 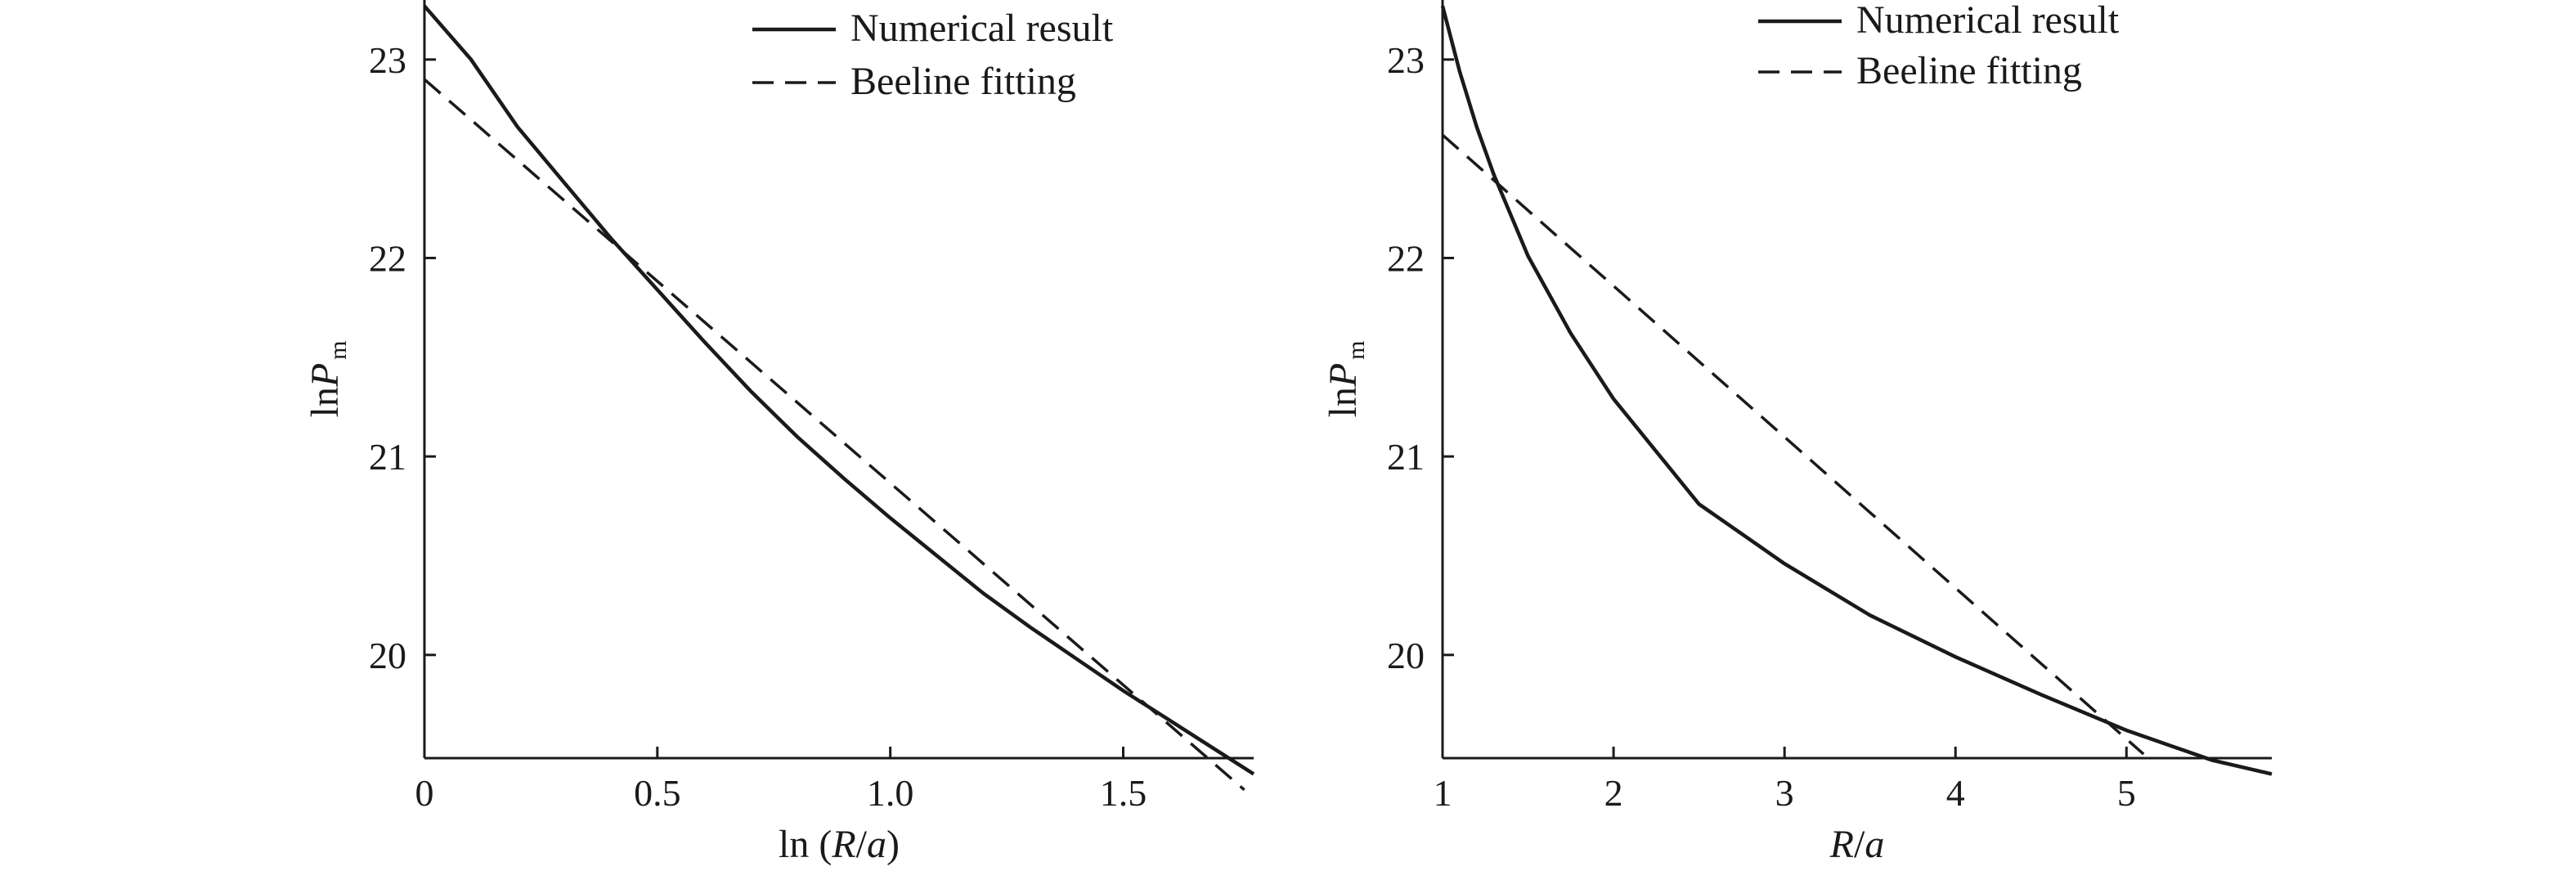 What do you see at coordinates (1784, 793) in the screenshot?
I see `x-tick-label: 3` at bounding box center [1784, 793].